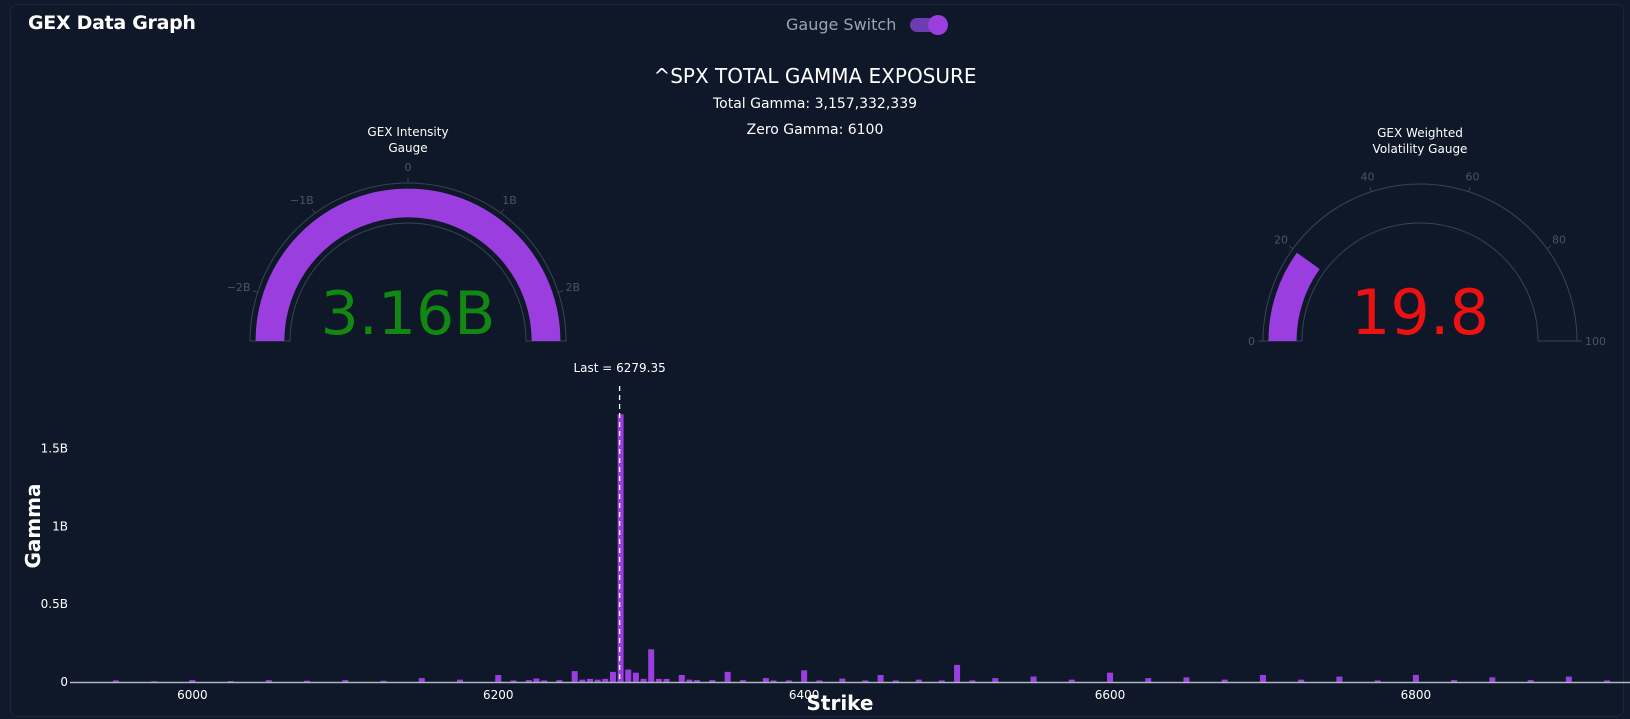  What do you see at coordinates (64, 682) in the screenshot?
I see `y-tick-label: 0` at bounding box center [64, 682].